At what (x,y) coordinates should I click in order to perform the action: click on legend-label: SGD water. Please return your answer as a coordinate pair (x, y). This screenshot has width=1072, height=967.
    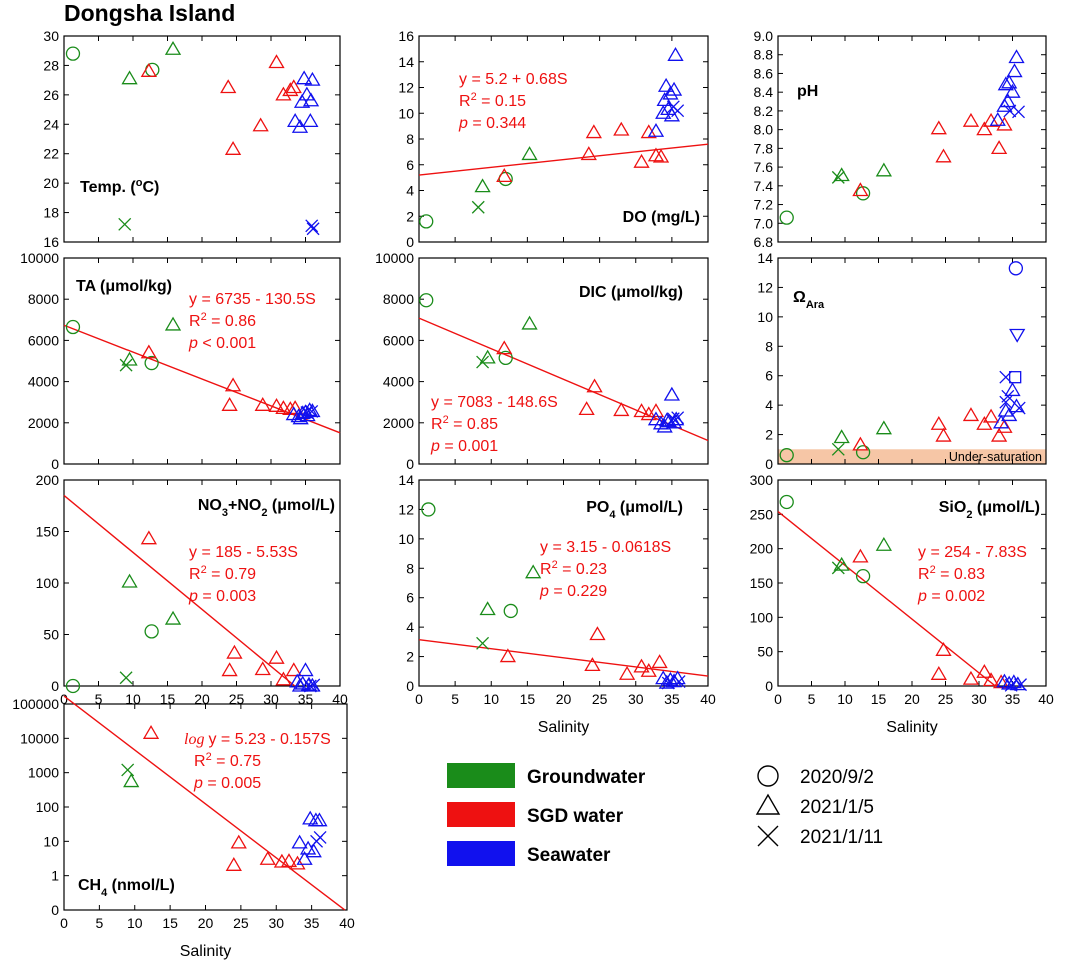
    Looking at the image, I should click on (575, 816).